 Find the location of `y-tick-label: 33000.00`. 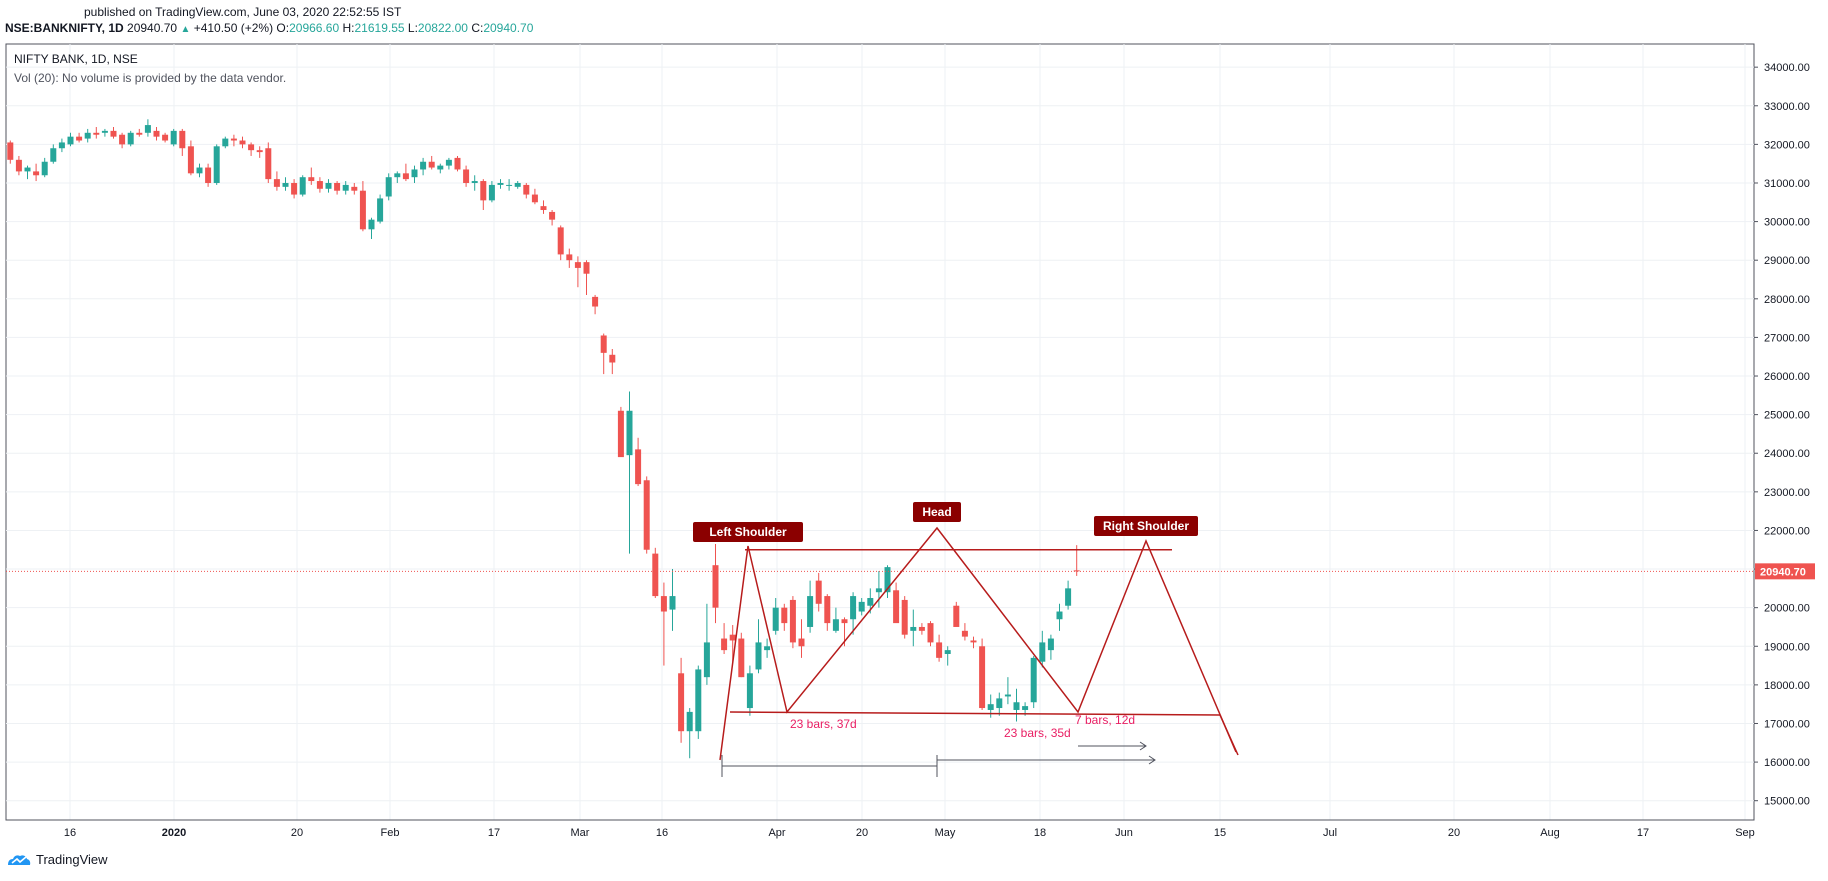

y-tick-label: 33000.00 is located at coordinates (1787, 107).